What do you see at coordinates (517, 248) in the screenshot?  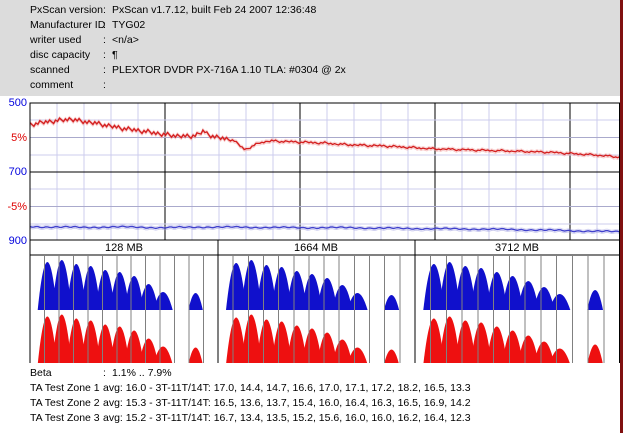 I see `x-zone-label-3712mb: 3712 MB` at bounding box center [517, 248].